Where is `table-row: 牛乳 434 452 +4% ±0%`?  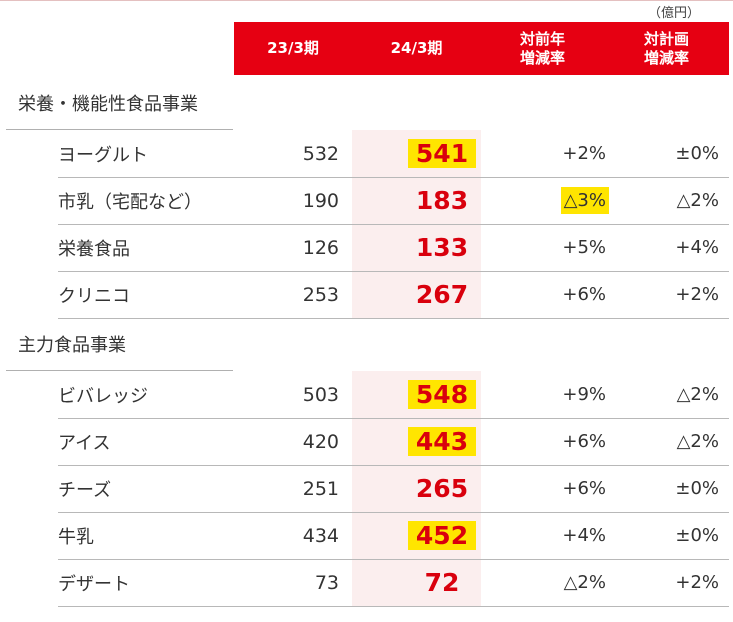
table-row: 牛乳 434 452 +4% ±0% is located at coordinates (393, 536).